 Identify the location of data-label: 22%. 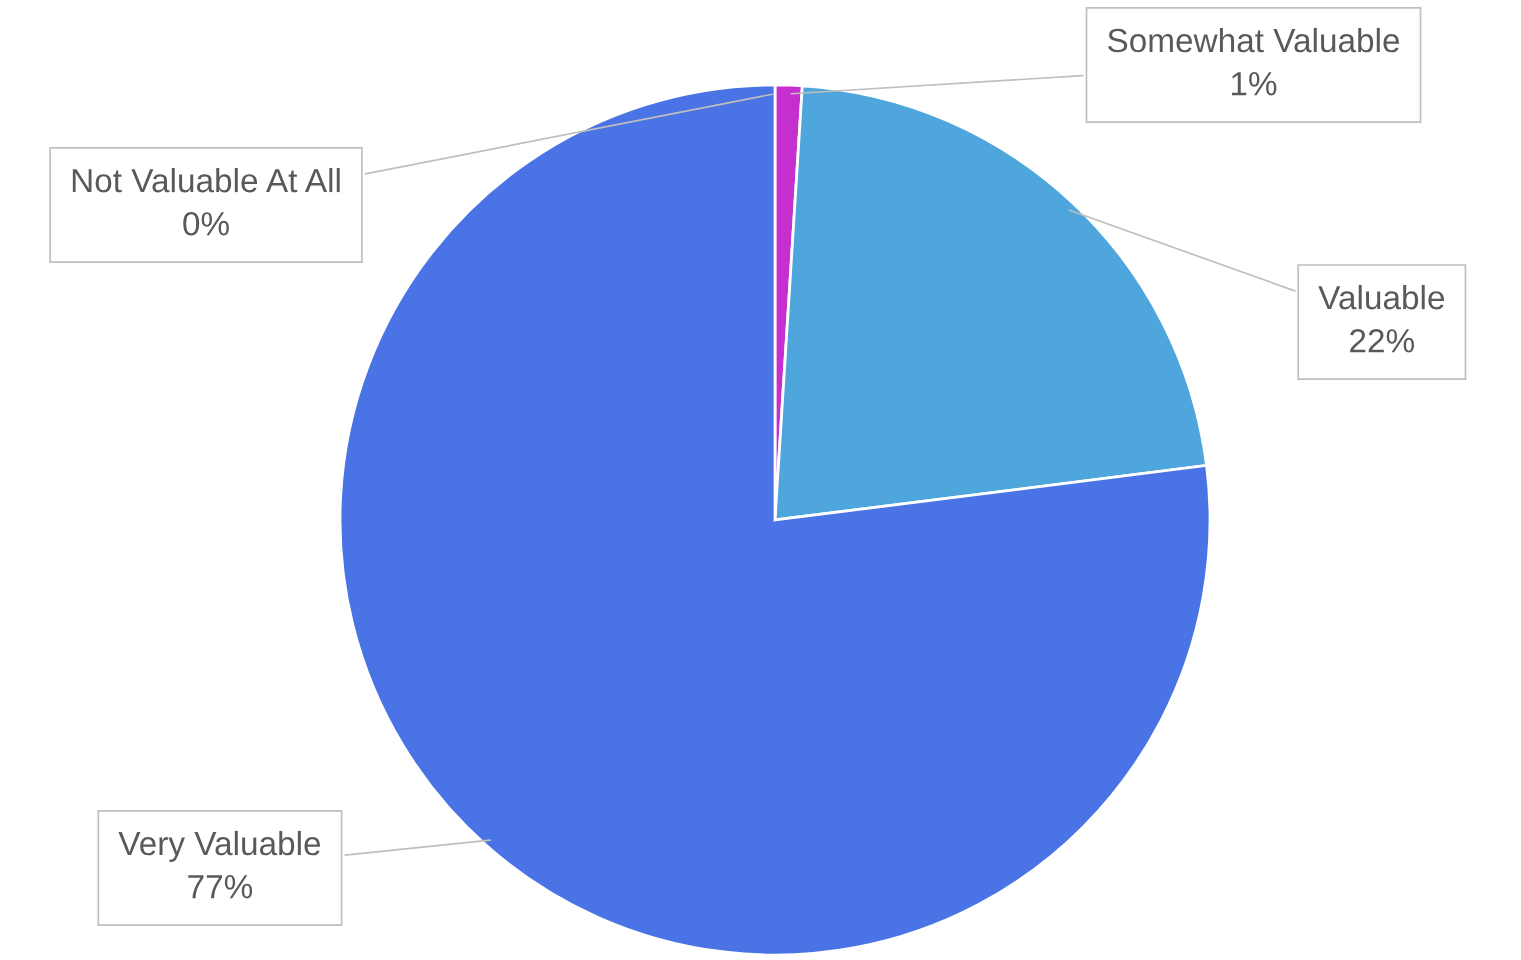
(1382, 340).